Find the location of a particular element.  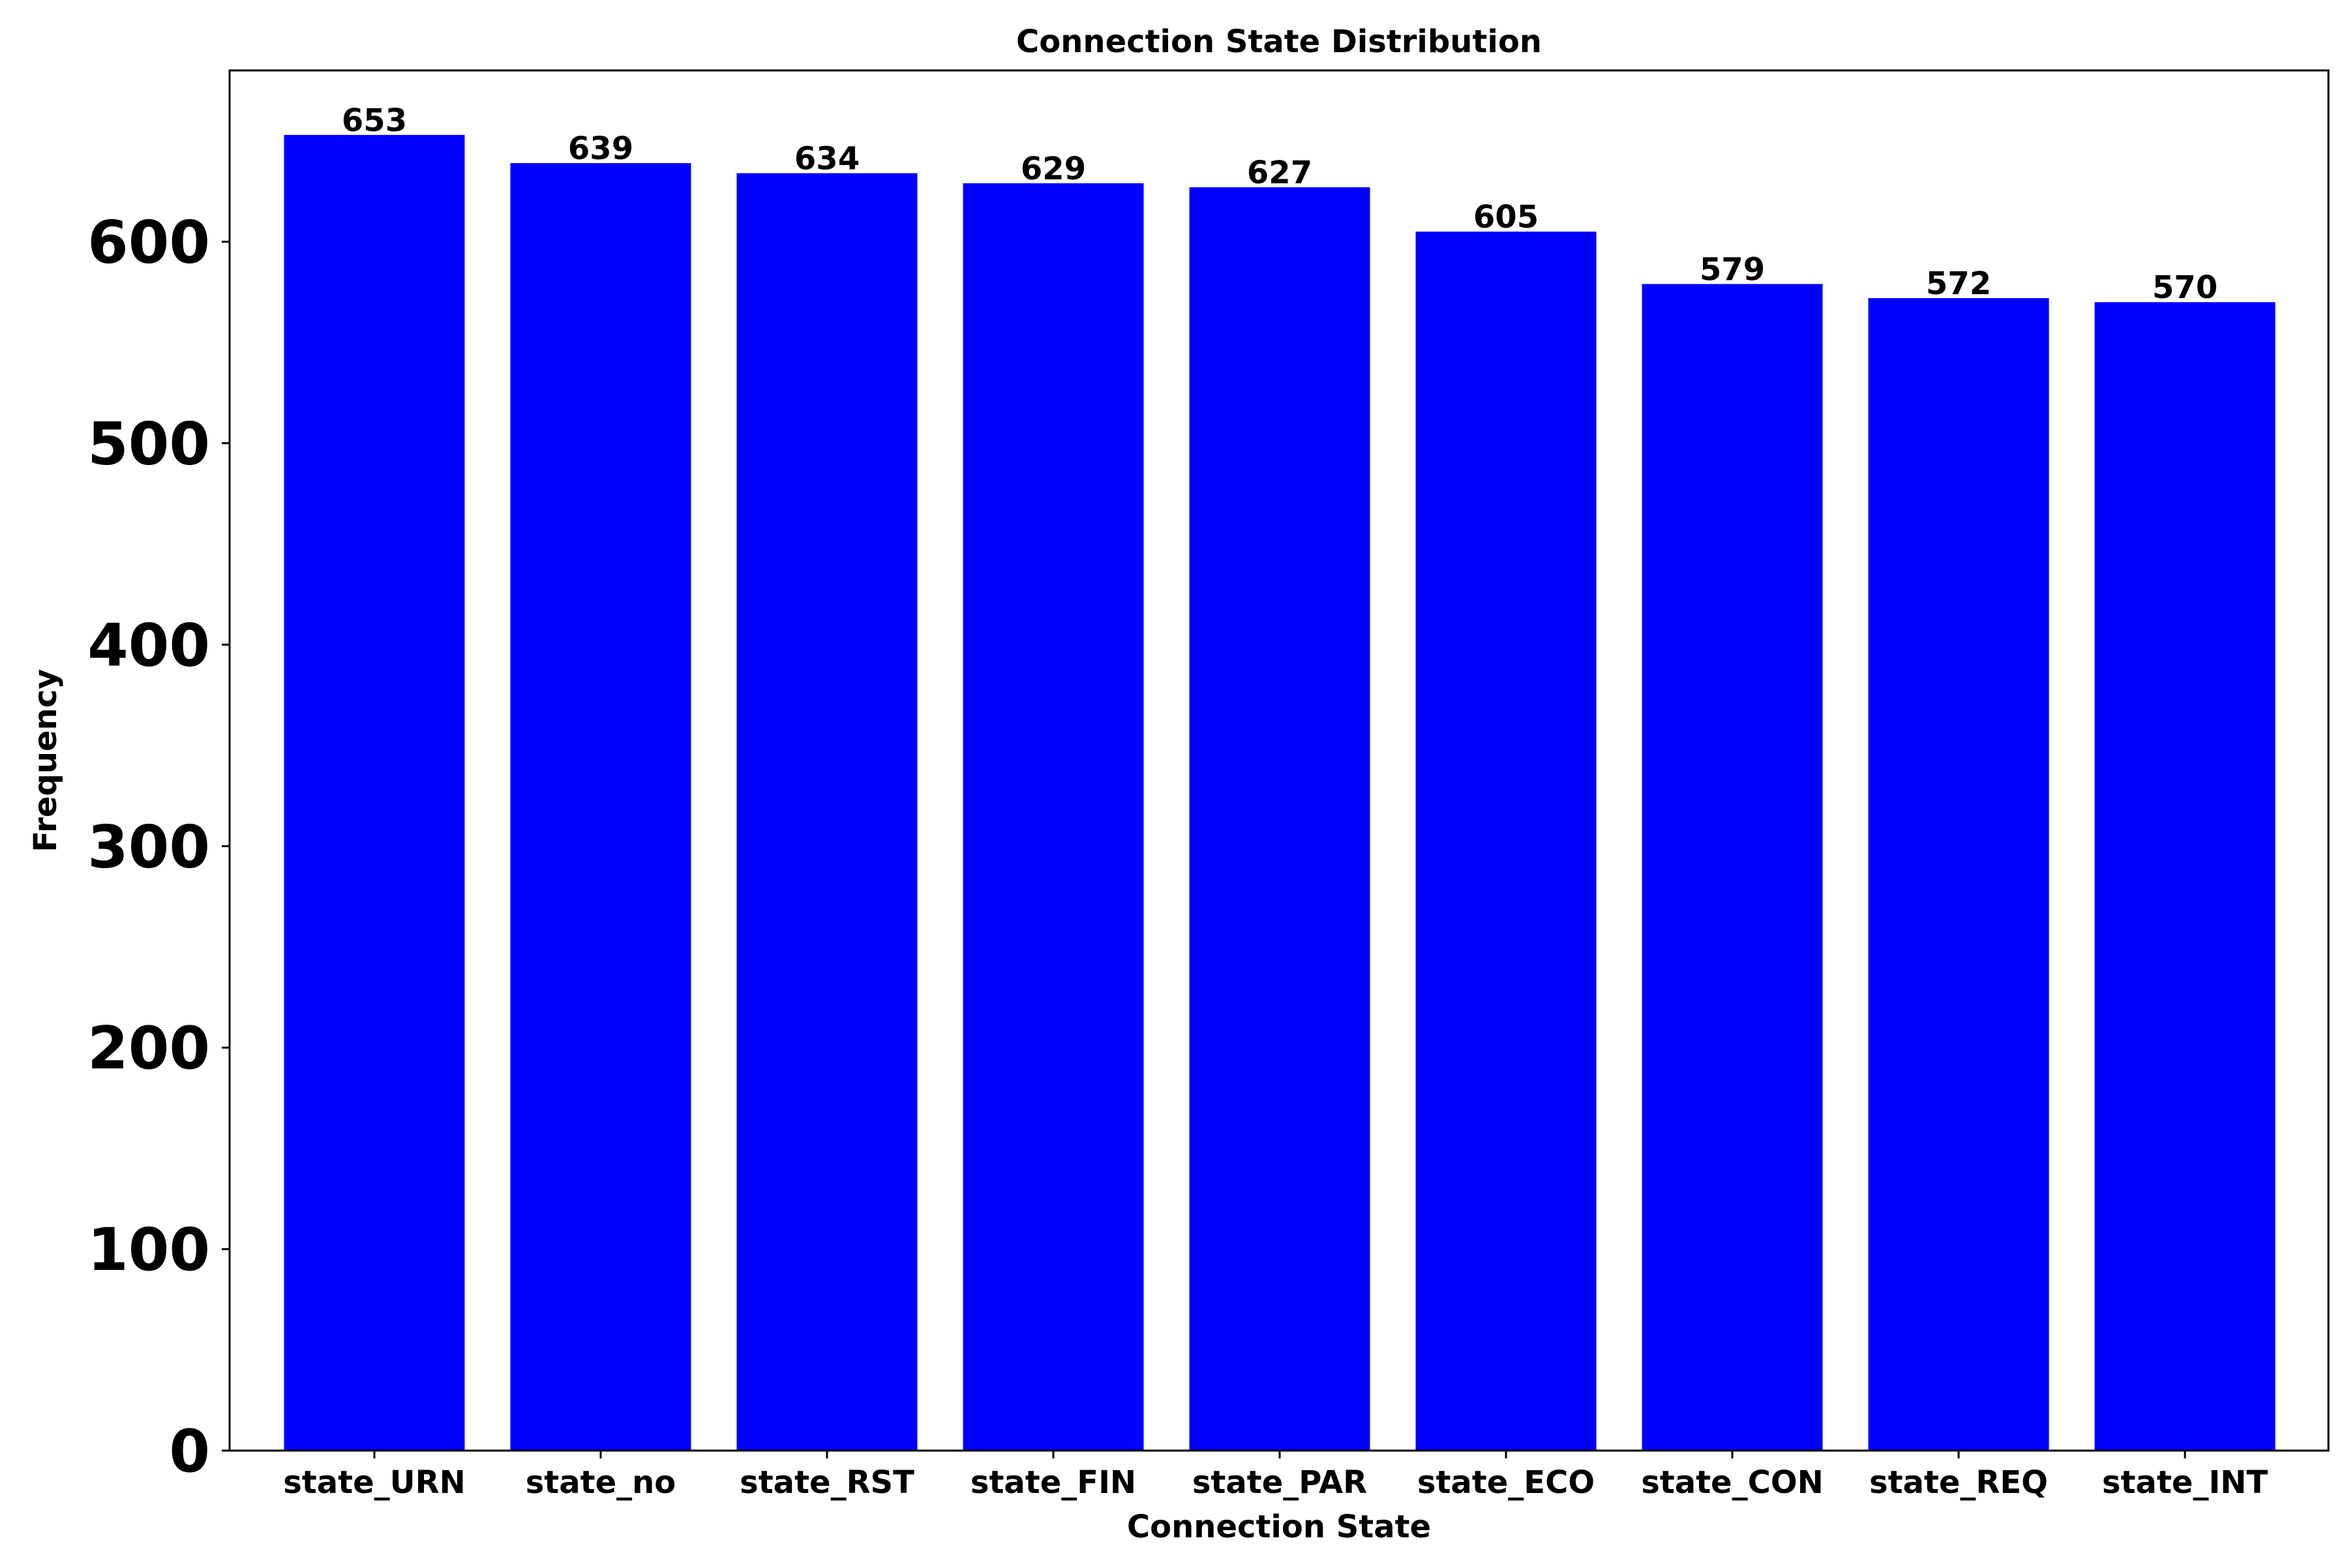

bar-value-label: 629 is located at coordinates (1054, 169).